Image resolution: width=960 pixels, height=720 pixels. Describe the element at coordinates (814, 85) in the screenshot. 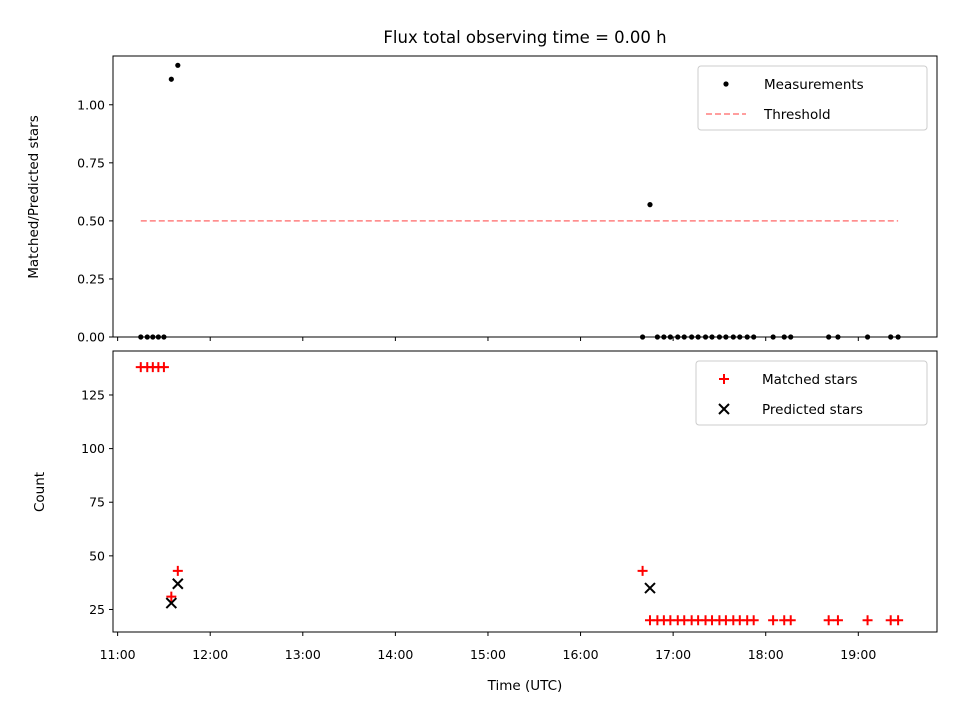

I see `legend-label: Measurements` at that location.